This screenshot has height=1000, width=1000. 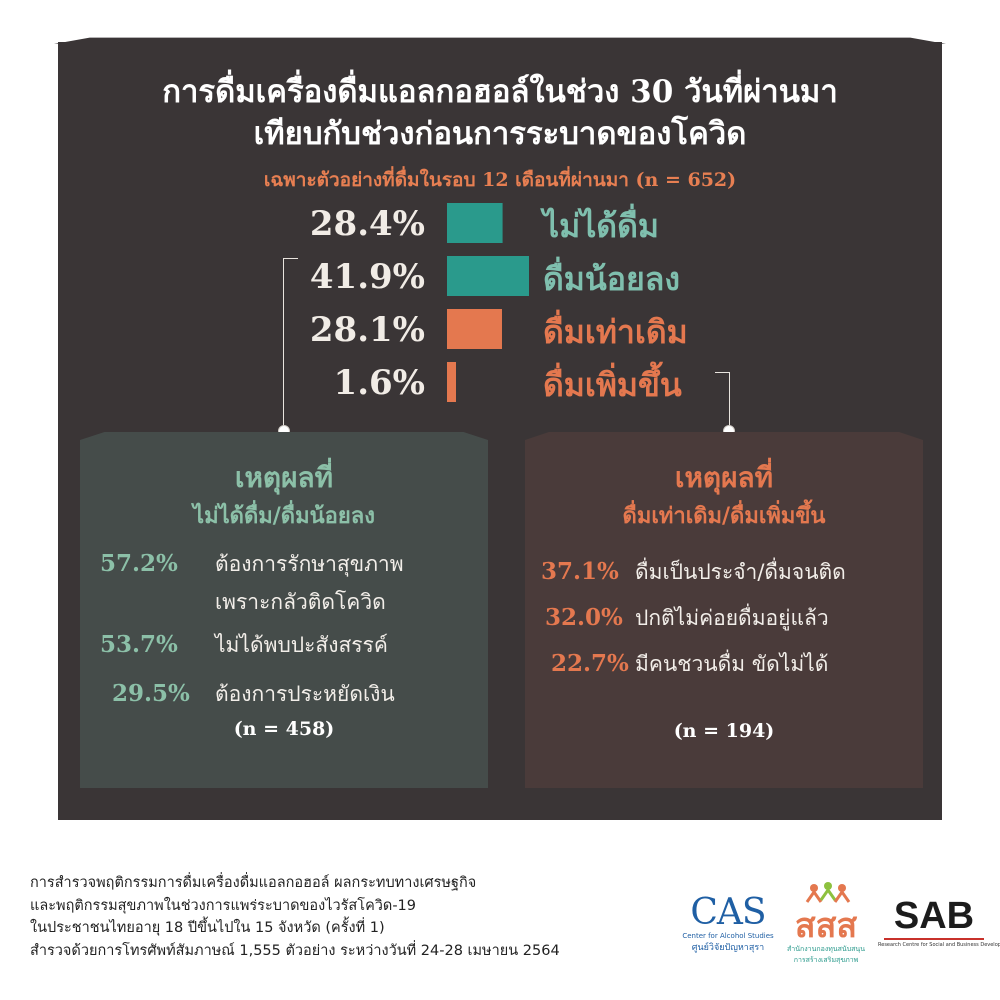 What do you see at coordinates (740, 572) in the screenshot?
I see `reason-text: ดื่มเป็นประจำ/ดื่มจนติด` at bounding box center [740, 572].